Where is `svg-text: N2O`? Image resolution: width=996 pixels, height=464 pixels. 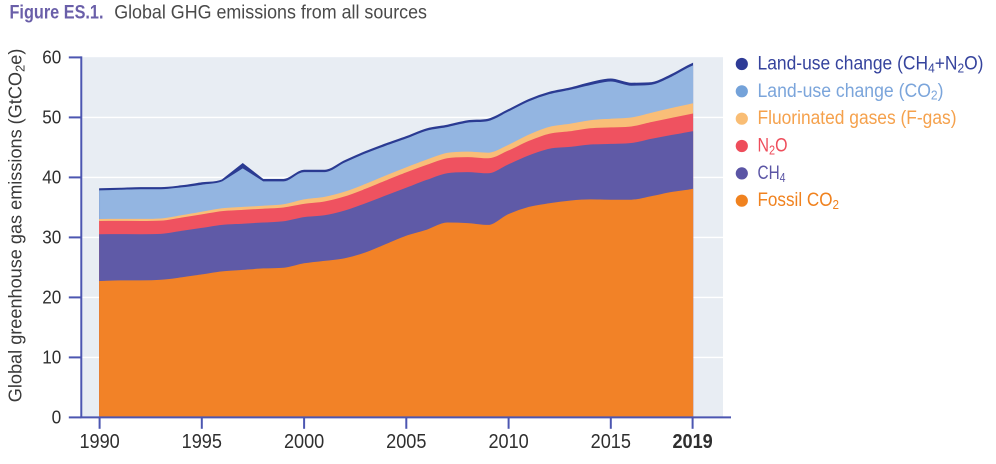
svg-text: N2O is located at coordinates (773, 147).